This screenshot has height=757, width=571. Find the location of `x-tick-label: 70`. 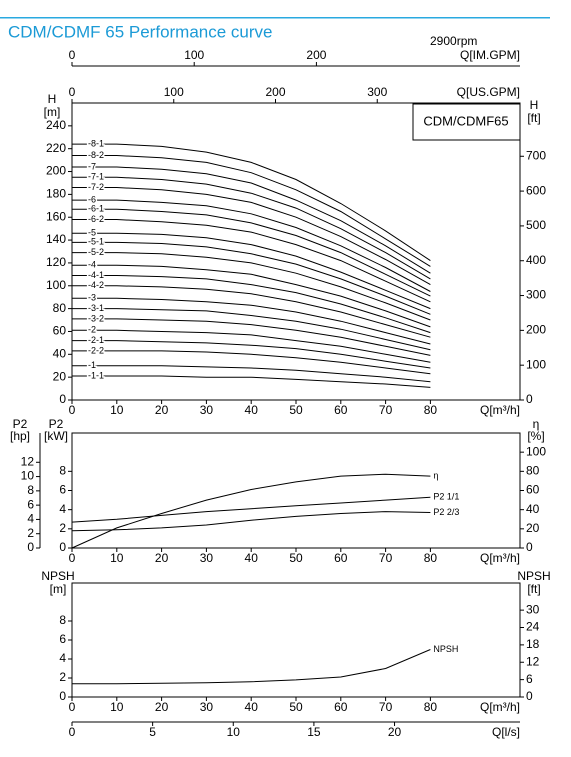

x-tick-label: 70 is located at coordinates (386, 558).